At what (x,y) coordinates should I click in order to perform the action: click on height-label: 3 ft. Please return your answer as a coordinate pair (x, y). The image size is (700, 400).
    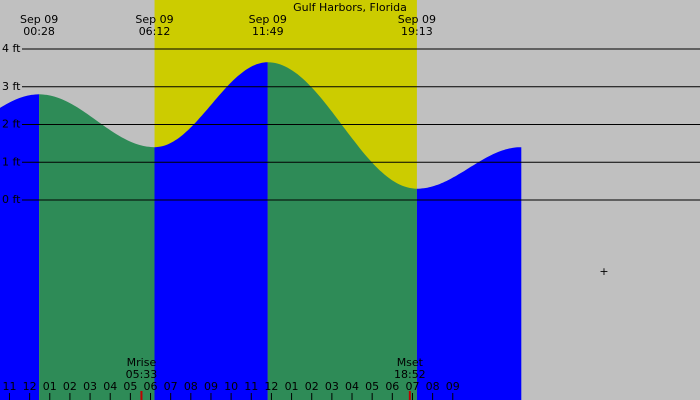
    Looking at the image, I should click on (11, 86).